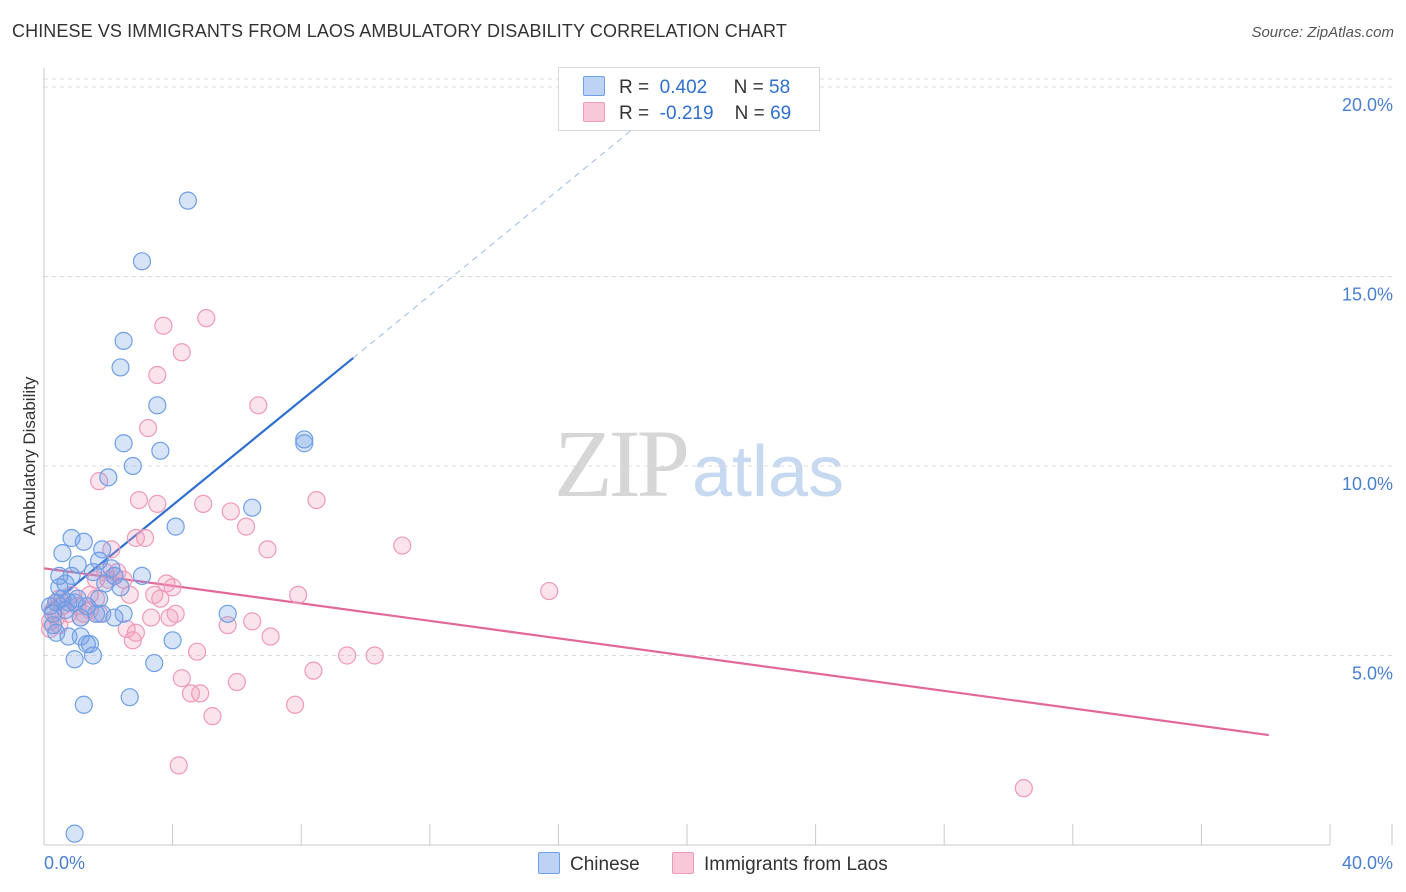 This screenshot has width=1406, height=892. What do you see at coordinates (504, 234) in the screenshot?
I see `chinese-trend-extension` at bounding box center [504, 234].